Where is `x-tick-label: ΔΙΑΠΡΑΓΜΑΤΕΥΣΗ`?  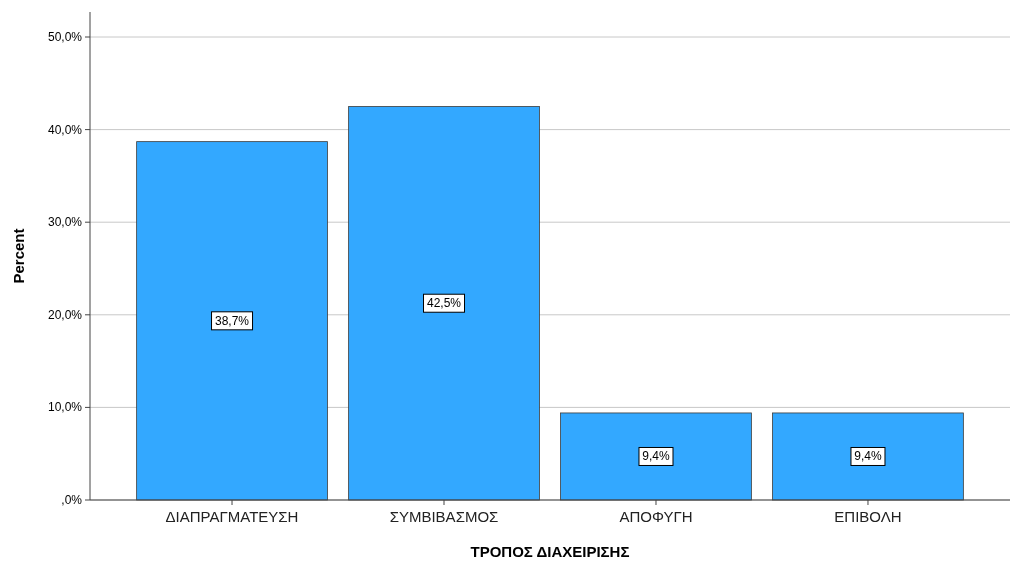 x-tick-label: ΔΙΑΠΡΑΓΜΑΤΕΥΣΗ is located at coordinates (232, 516).